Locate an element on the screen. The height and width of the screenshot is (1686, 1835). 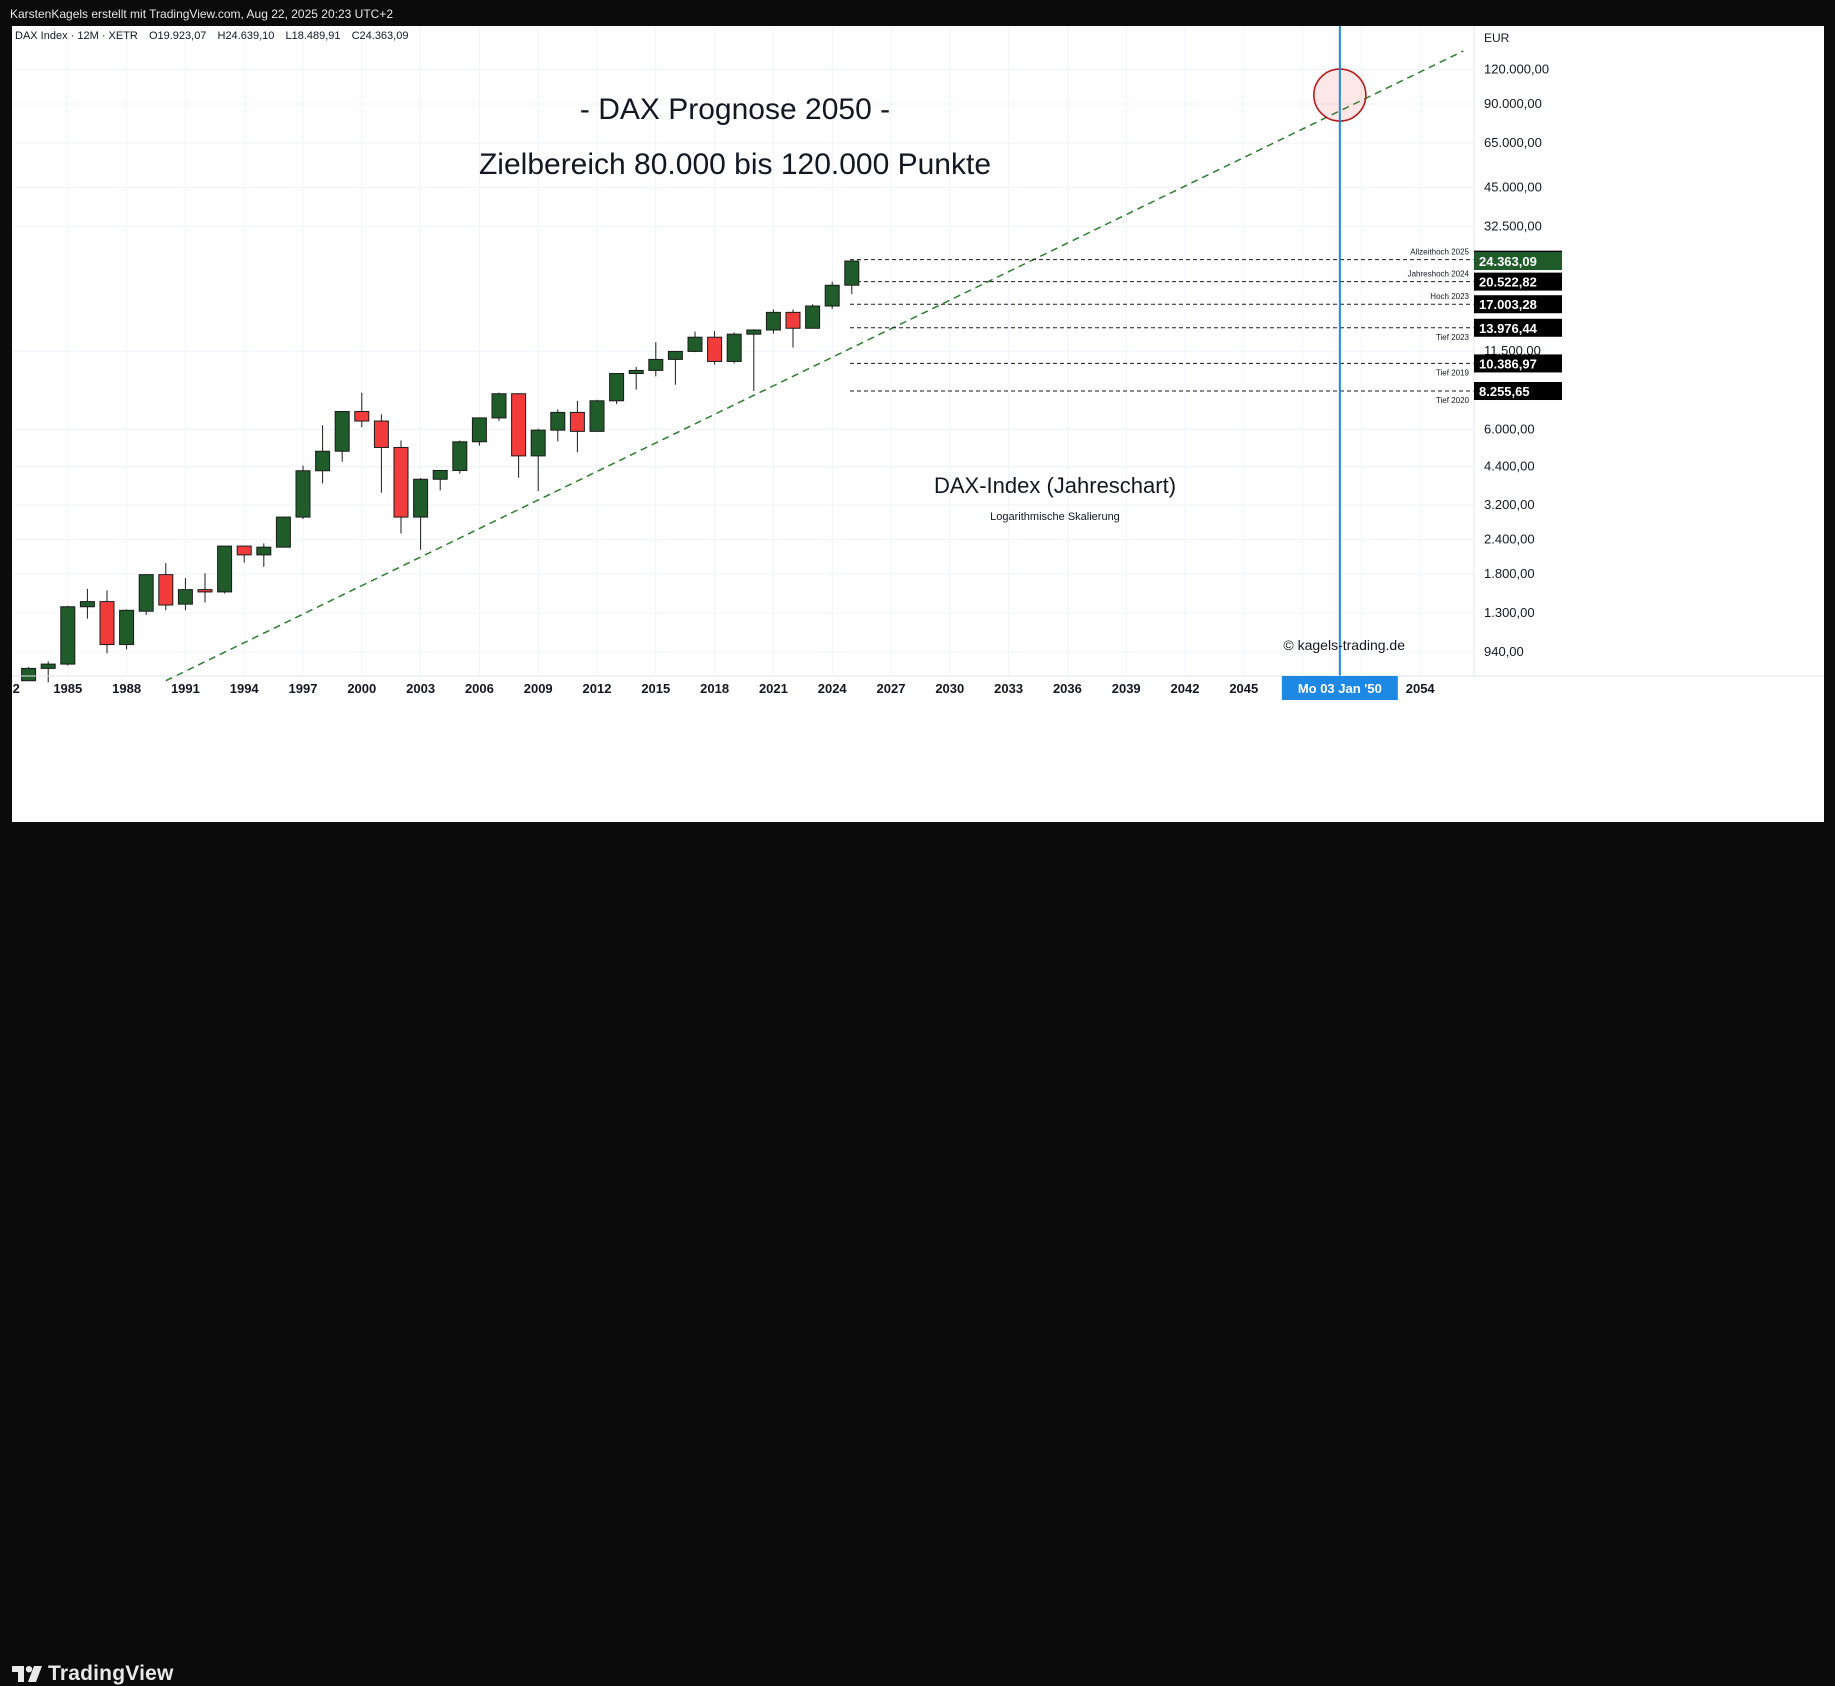
level-label: Allzeithoch 2025 is located at coordinates (1439, 252).